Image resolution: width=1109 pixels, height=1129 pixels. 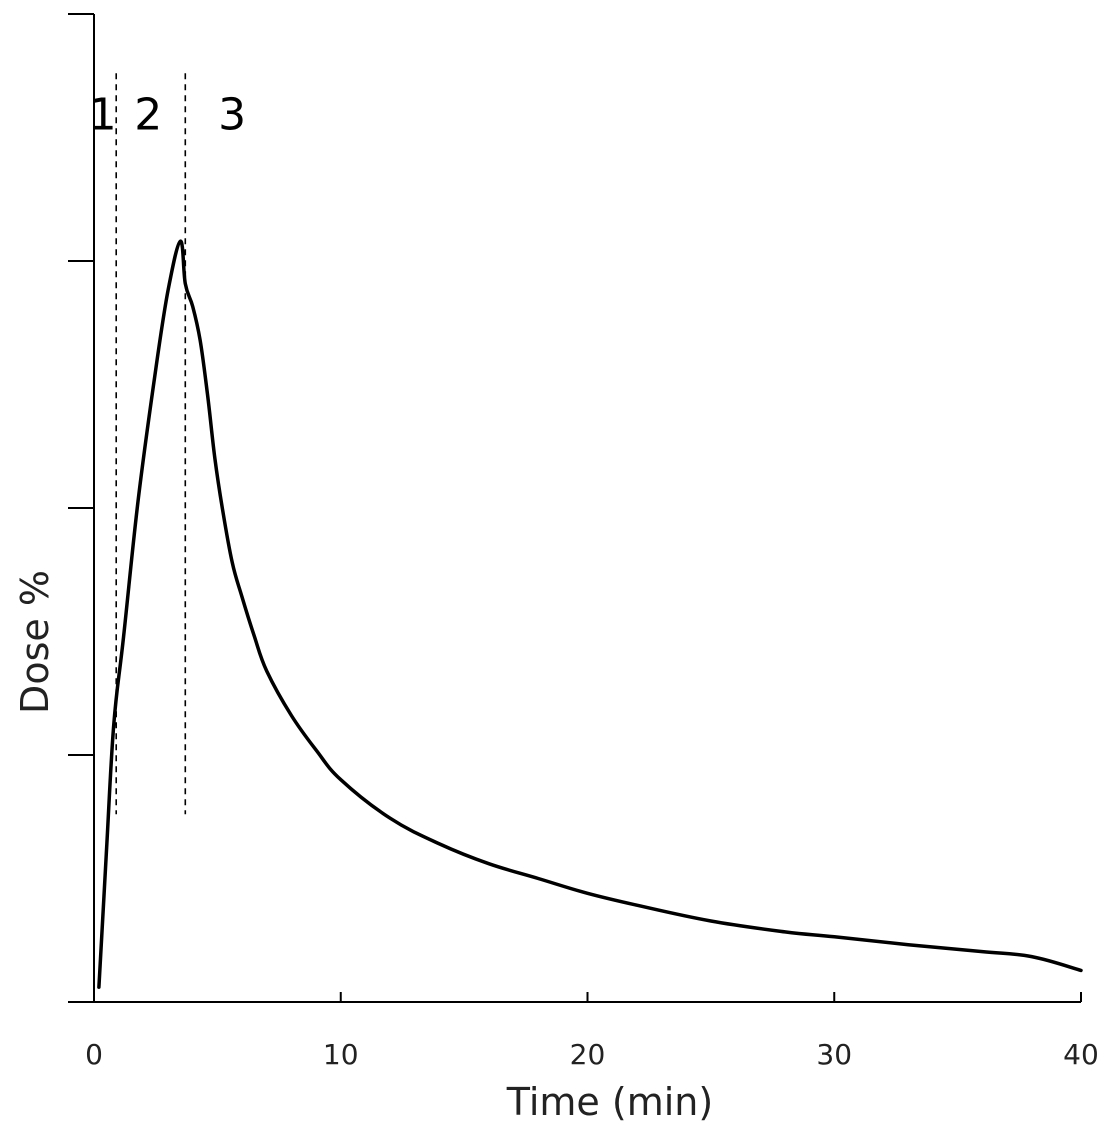 I want to click on x-tick-label: 10, so click(x=341, y=1054).